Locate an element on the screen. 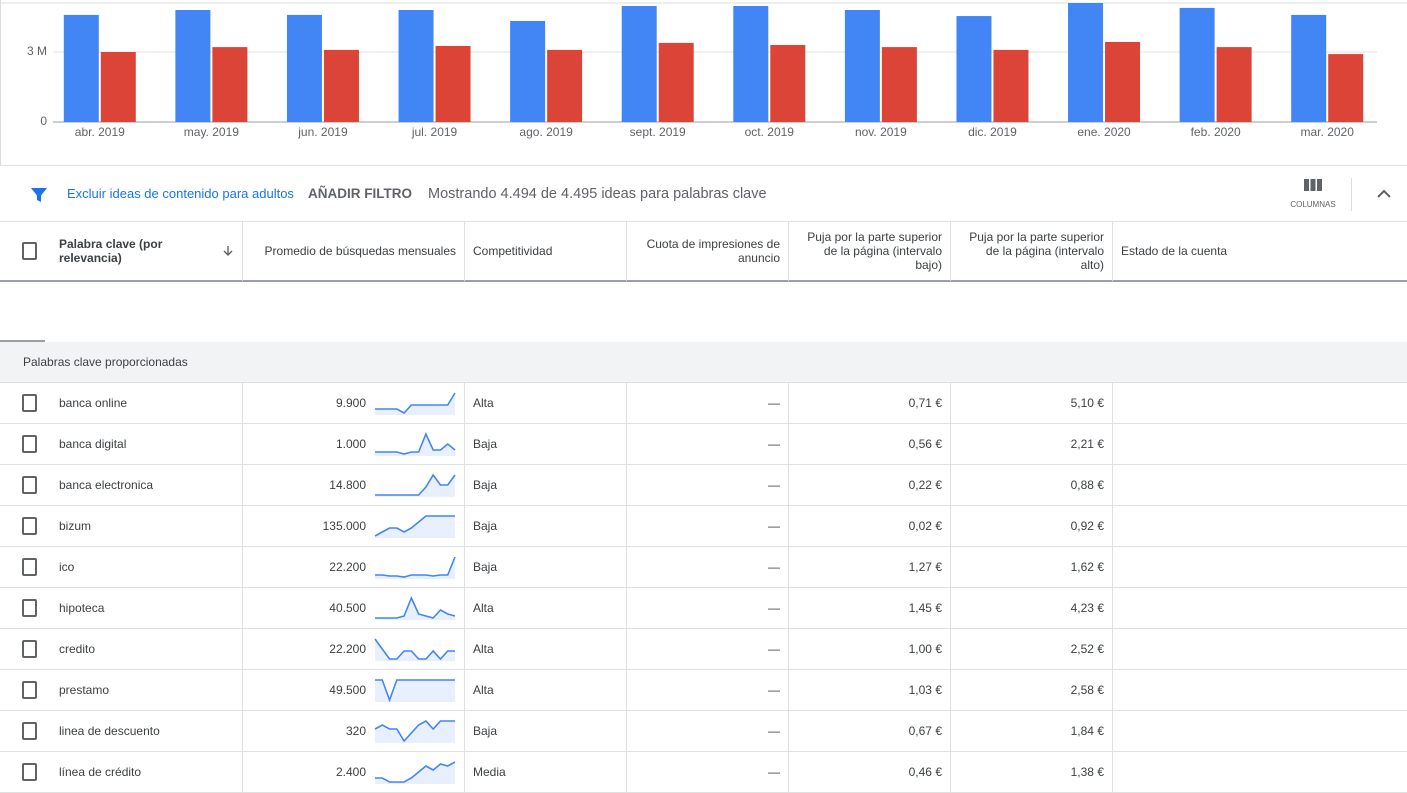 Image resolution: width=1407 pixels, height=793 pixels. competition: Alta is located at coordinates (546, 649).